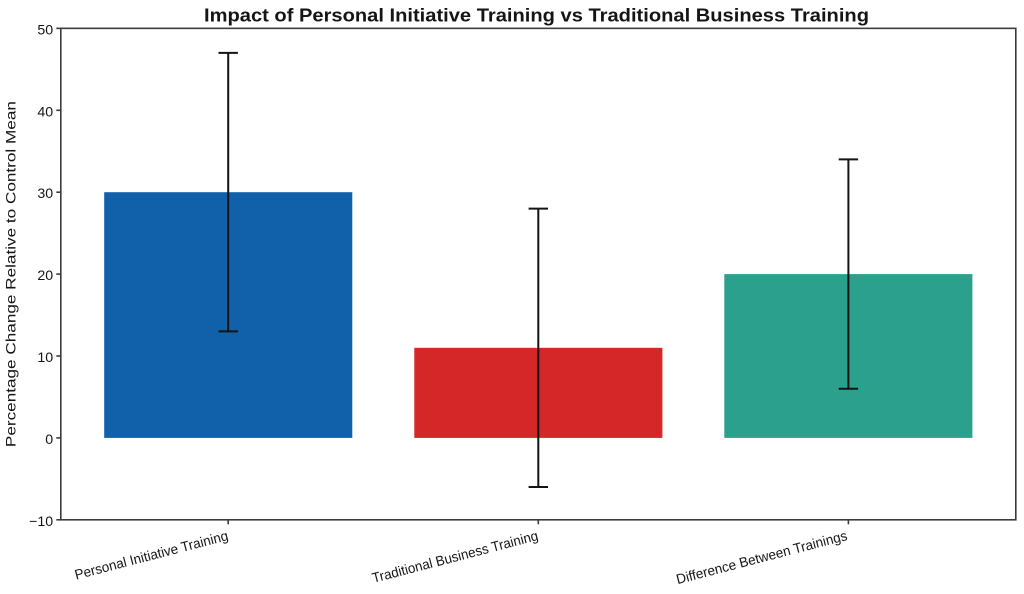 Image resolution: width=1024 pixels, height=594 pixels. I want to click on svg-text: 10, so click(45, 358).